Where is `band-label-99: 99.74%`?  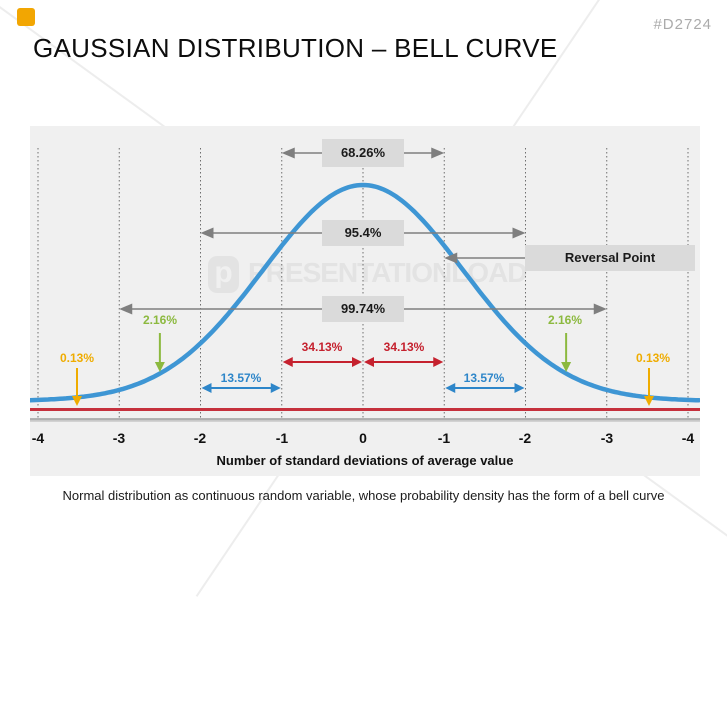
band-label-99: 99.74% is located at coordinates (363, 309).